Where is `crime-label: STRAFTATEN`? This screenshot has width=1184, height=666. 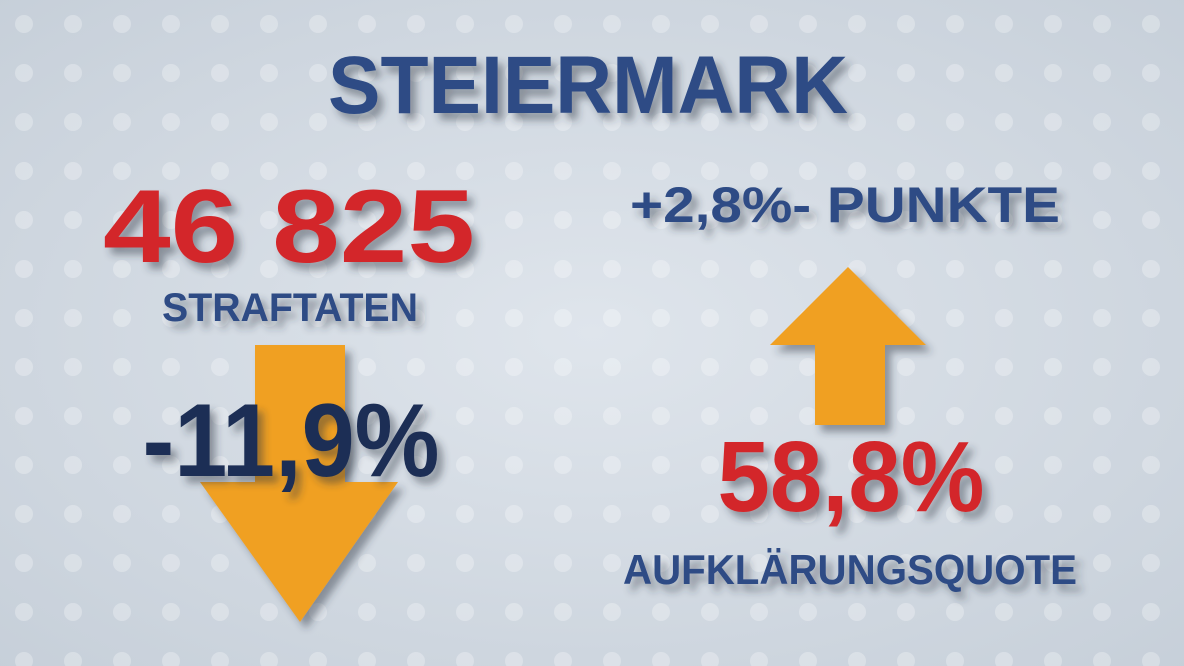
crime-label: STRAFTATEN is located at coordinates (290, 308).